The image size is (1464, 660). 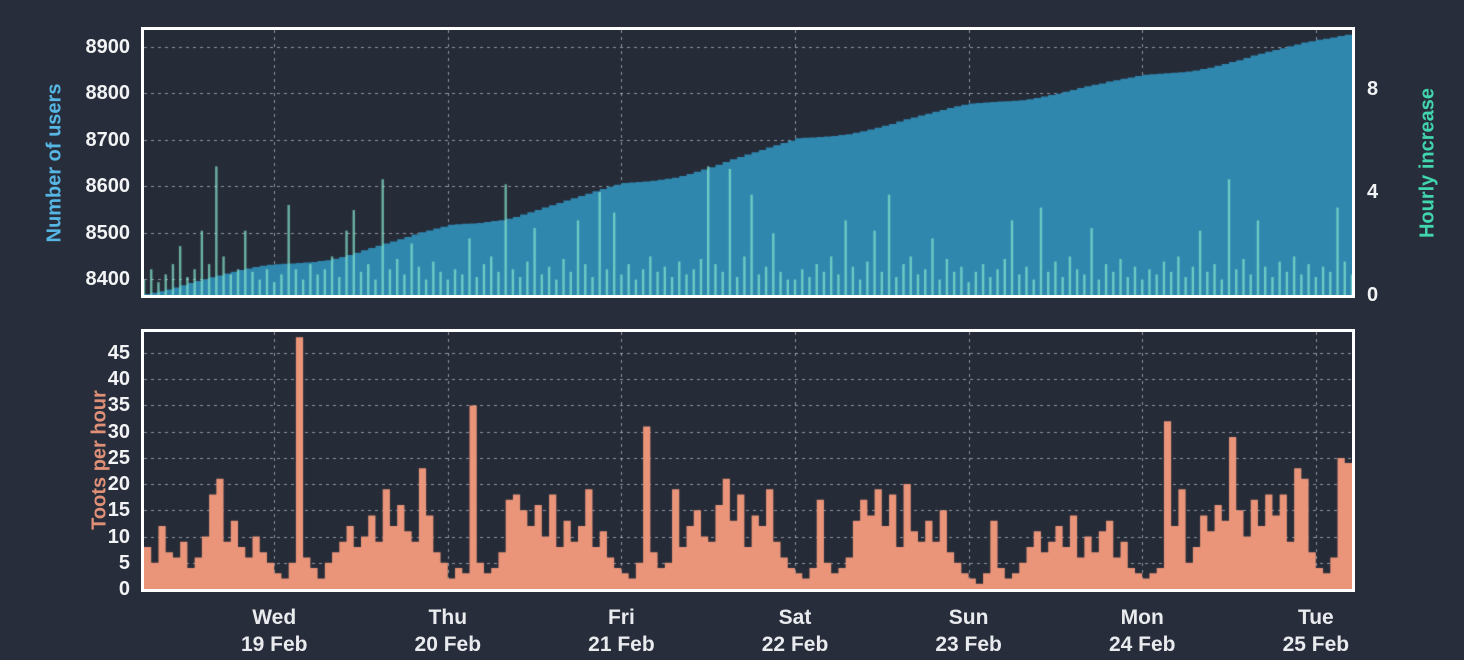 I want to click on tick-label: 30, so click(x=118, y=431).